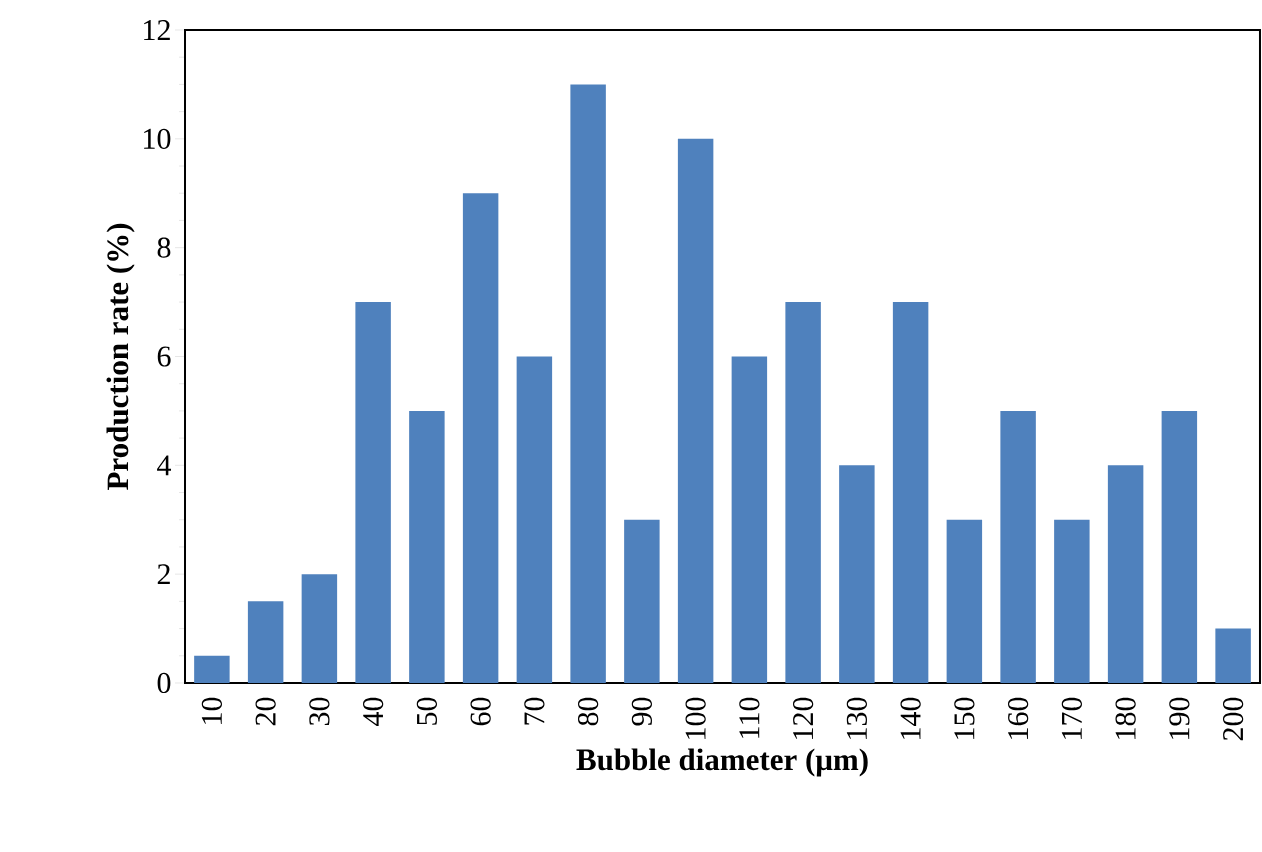 The image size is (1262, 852). What do you see at coordinates (319, 711) in the screenshot?
I see `x-tick-label: 30` at bounding box center [319, 711].